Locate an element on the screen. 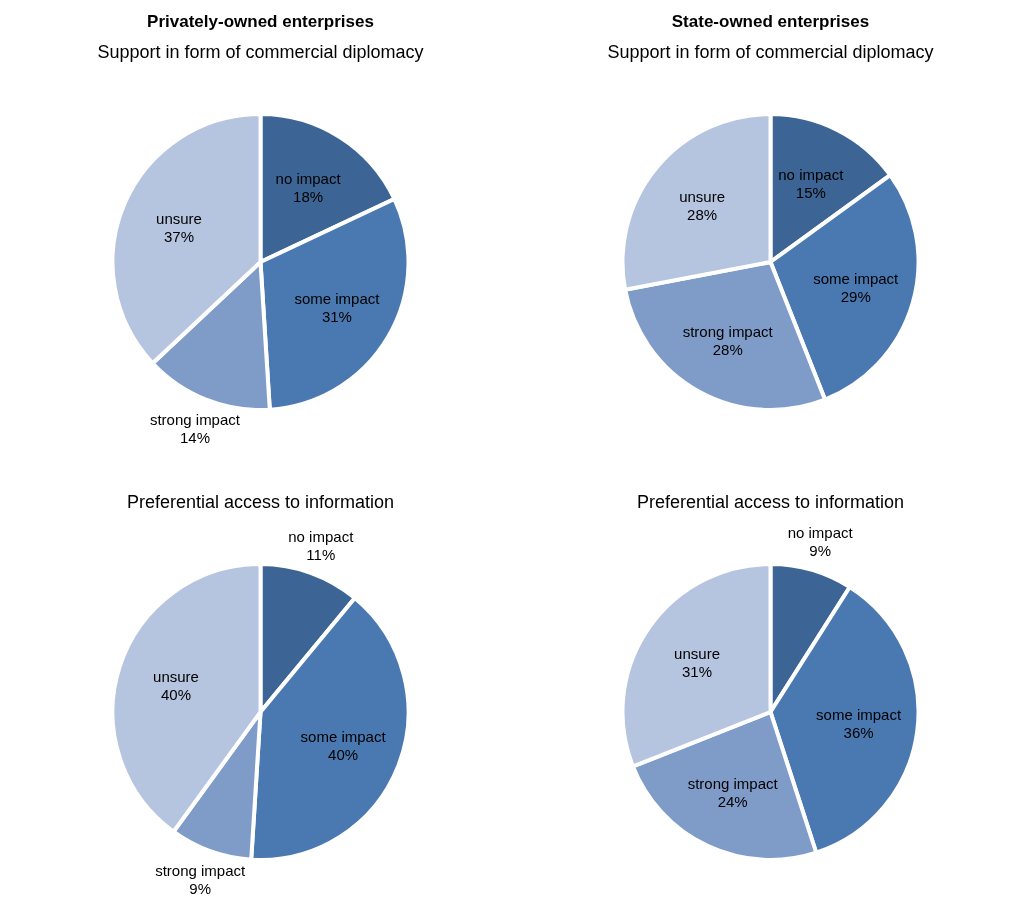 The width and height of the screenshot is (1031, 918). data-label: 18% is located at coordinates (308, 197).